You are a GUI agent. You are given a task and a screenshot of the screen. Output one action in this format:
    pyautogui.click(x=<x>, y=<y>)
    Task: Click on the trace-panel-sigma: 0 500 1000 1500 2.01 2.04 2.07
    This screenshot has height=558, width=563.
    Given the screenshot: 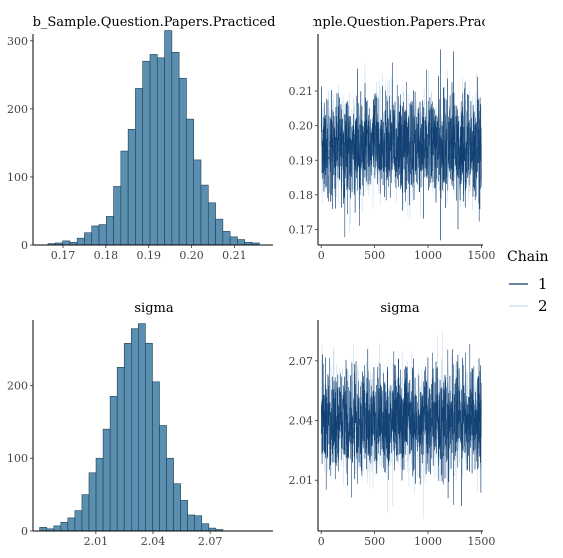 What is the action you would take?
    pyautogui.click(x=392, y=434)
    